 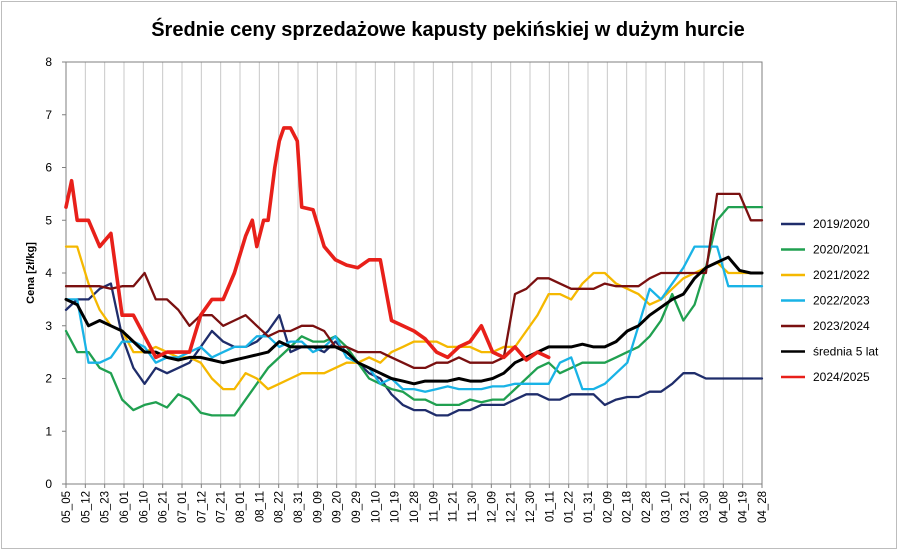 What do you see at coordinates (841, 275) in the screenshot?
I see `legend-label: 2021/2022` at bounding box center [841, 275].